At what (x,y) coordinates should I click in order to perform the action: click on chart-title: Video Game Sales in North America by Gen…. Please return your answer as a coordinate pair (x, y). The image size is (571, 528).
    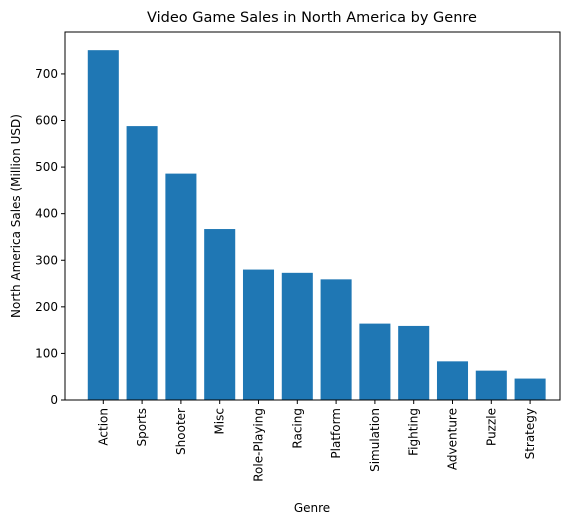
    Looking at the image, I should click on (312, 18).